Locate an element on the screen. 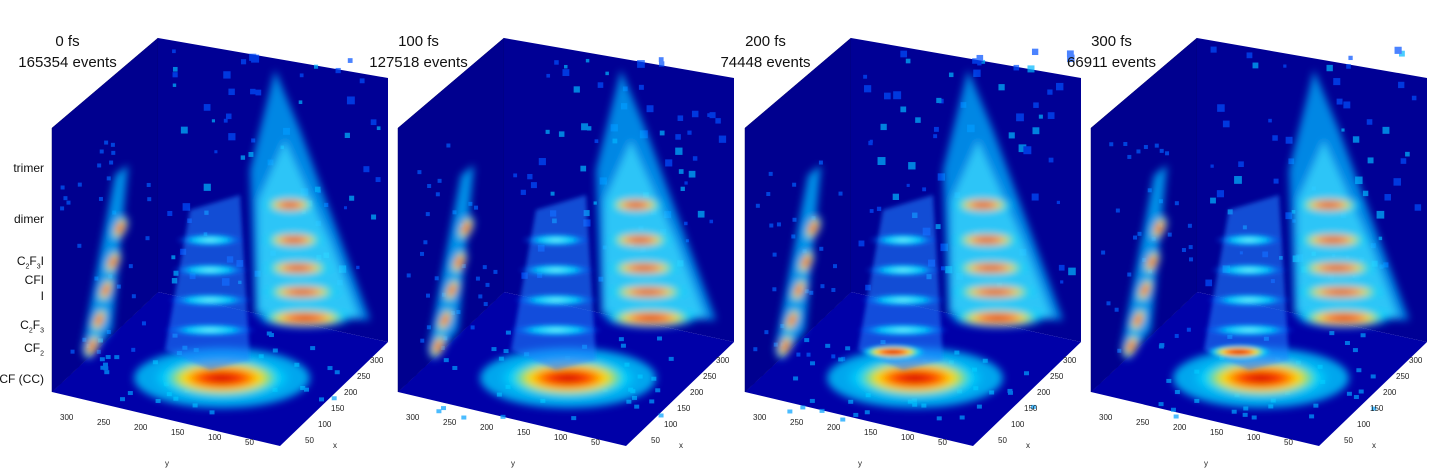 This screenshot has height=474, width=1440. species-label-dimer: dimer is located at coordinates (28, 219).